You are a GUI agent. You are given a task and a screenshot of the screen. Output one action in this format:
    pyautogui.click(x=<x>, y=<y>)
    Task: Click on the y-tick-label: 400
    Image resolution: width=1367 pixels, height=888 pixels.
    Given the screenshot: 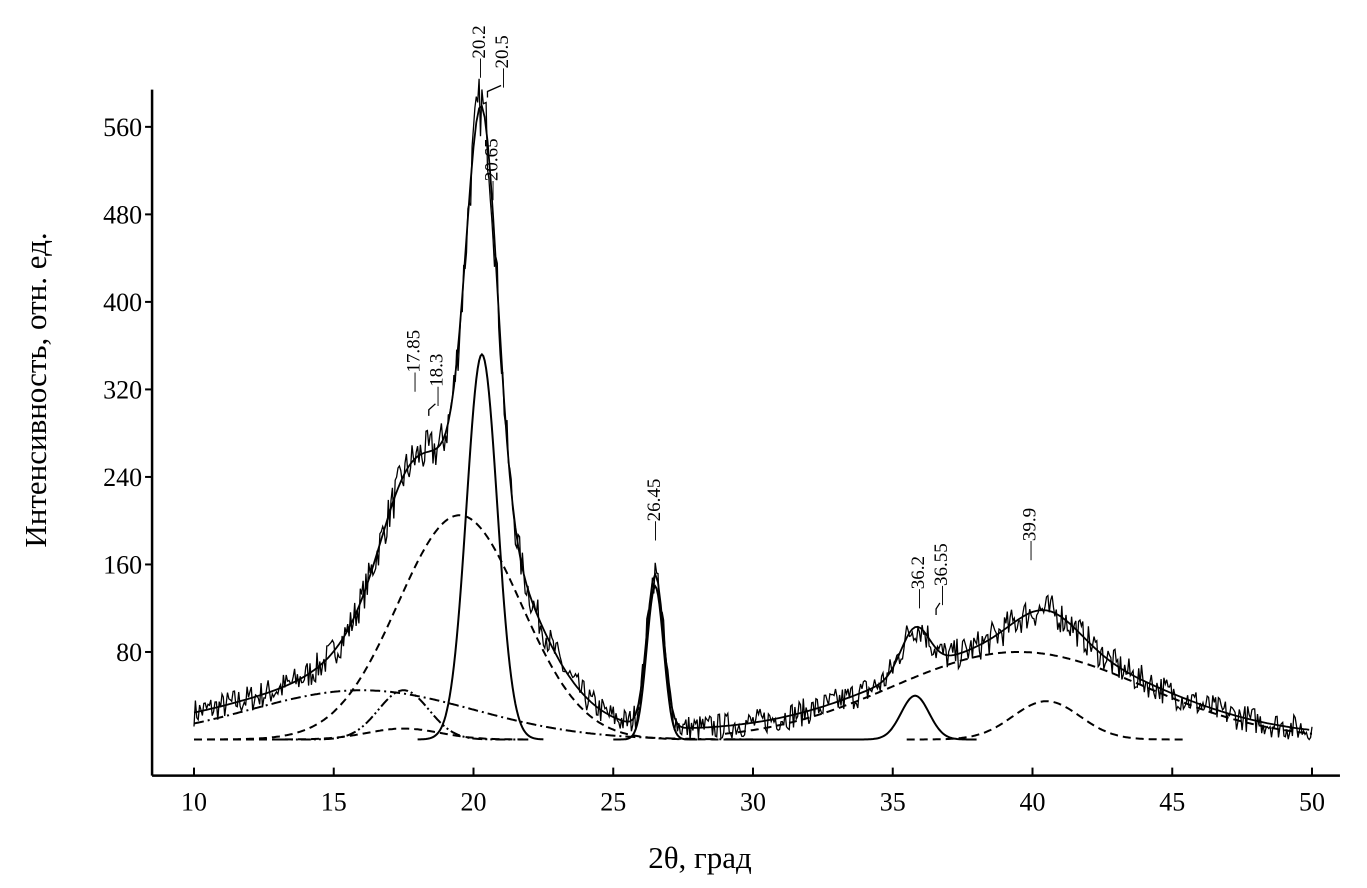 What is the action you would take?
    pyautogui.click(x=122, y=302)
    